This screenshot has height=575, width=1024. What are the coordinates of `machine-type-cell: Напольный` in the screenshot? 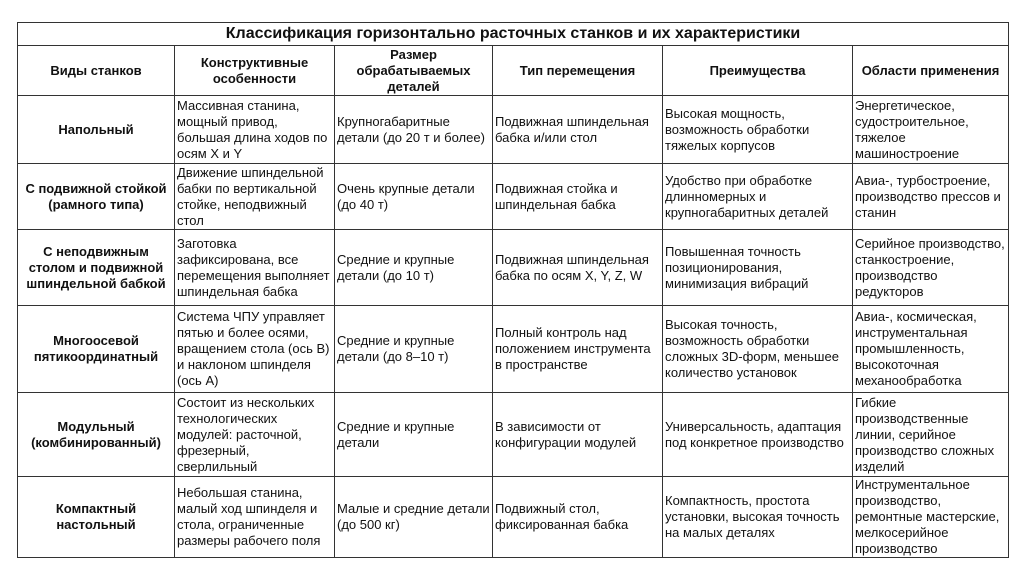 It's located at (96, 129).